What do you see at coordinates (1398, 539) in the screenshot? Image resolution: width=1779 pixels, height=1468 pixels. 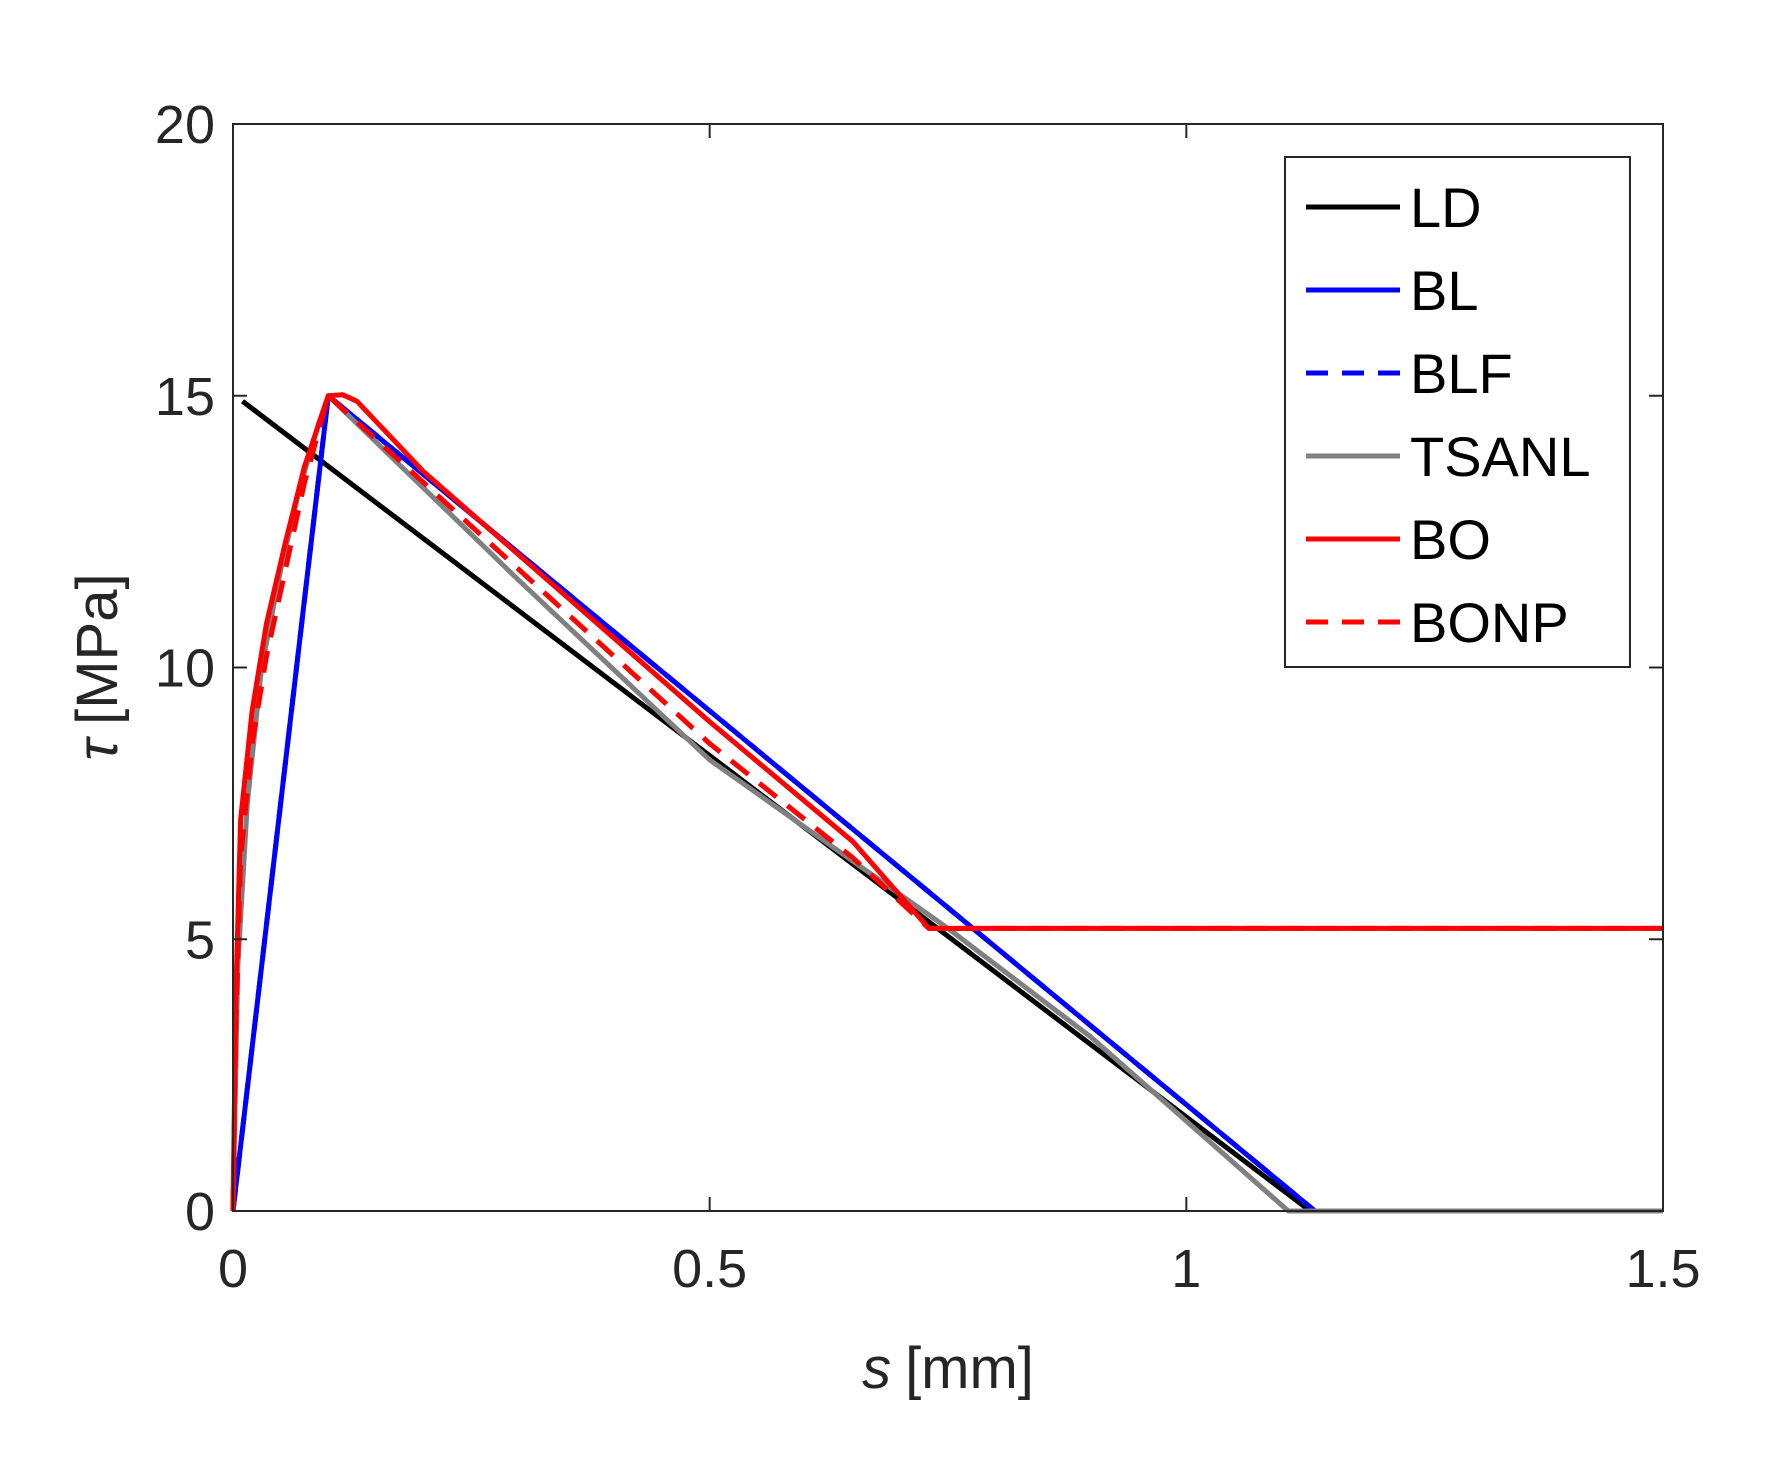 I see `legend-item-bo: BO` at bounding box center [1398, 539].